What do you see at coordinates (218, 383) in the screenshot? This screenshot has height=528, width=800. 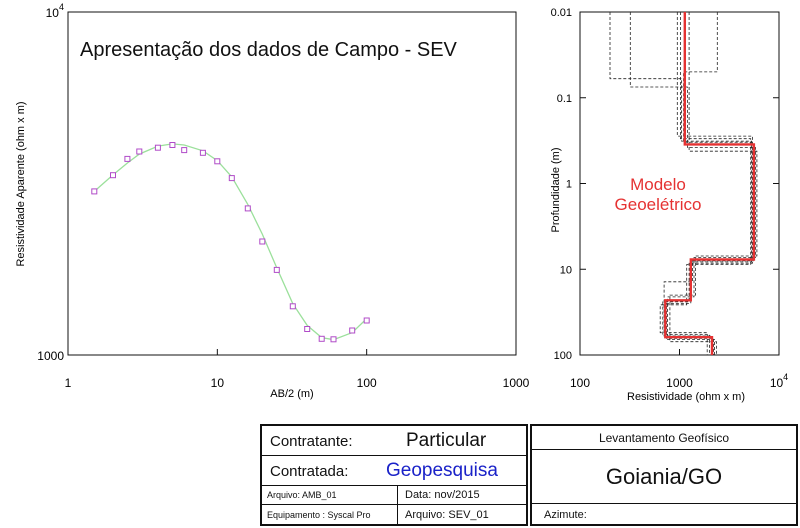 I see `x-tick-label: 10` at bounding box center [218, 383].